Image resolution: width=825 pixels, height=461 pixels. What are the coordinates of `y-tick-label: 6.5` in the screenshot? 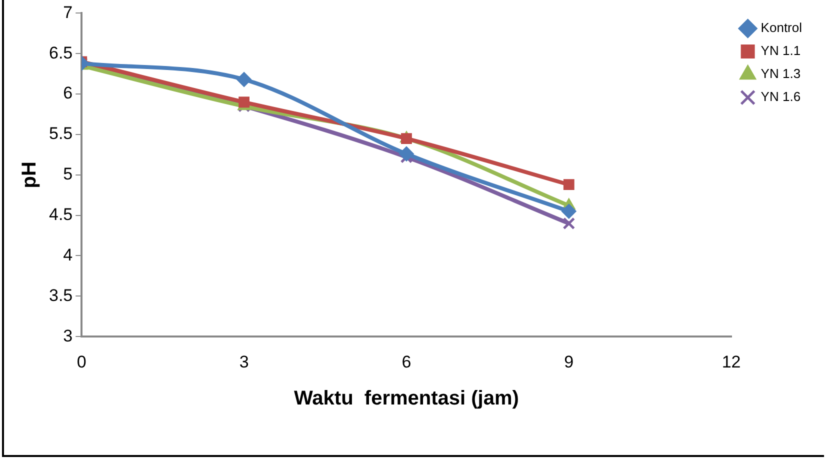 It's located at (60, 52).